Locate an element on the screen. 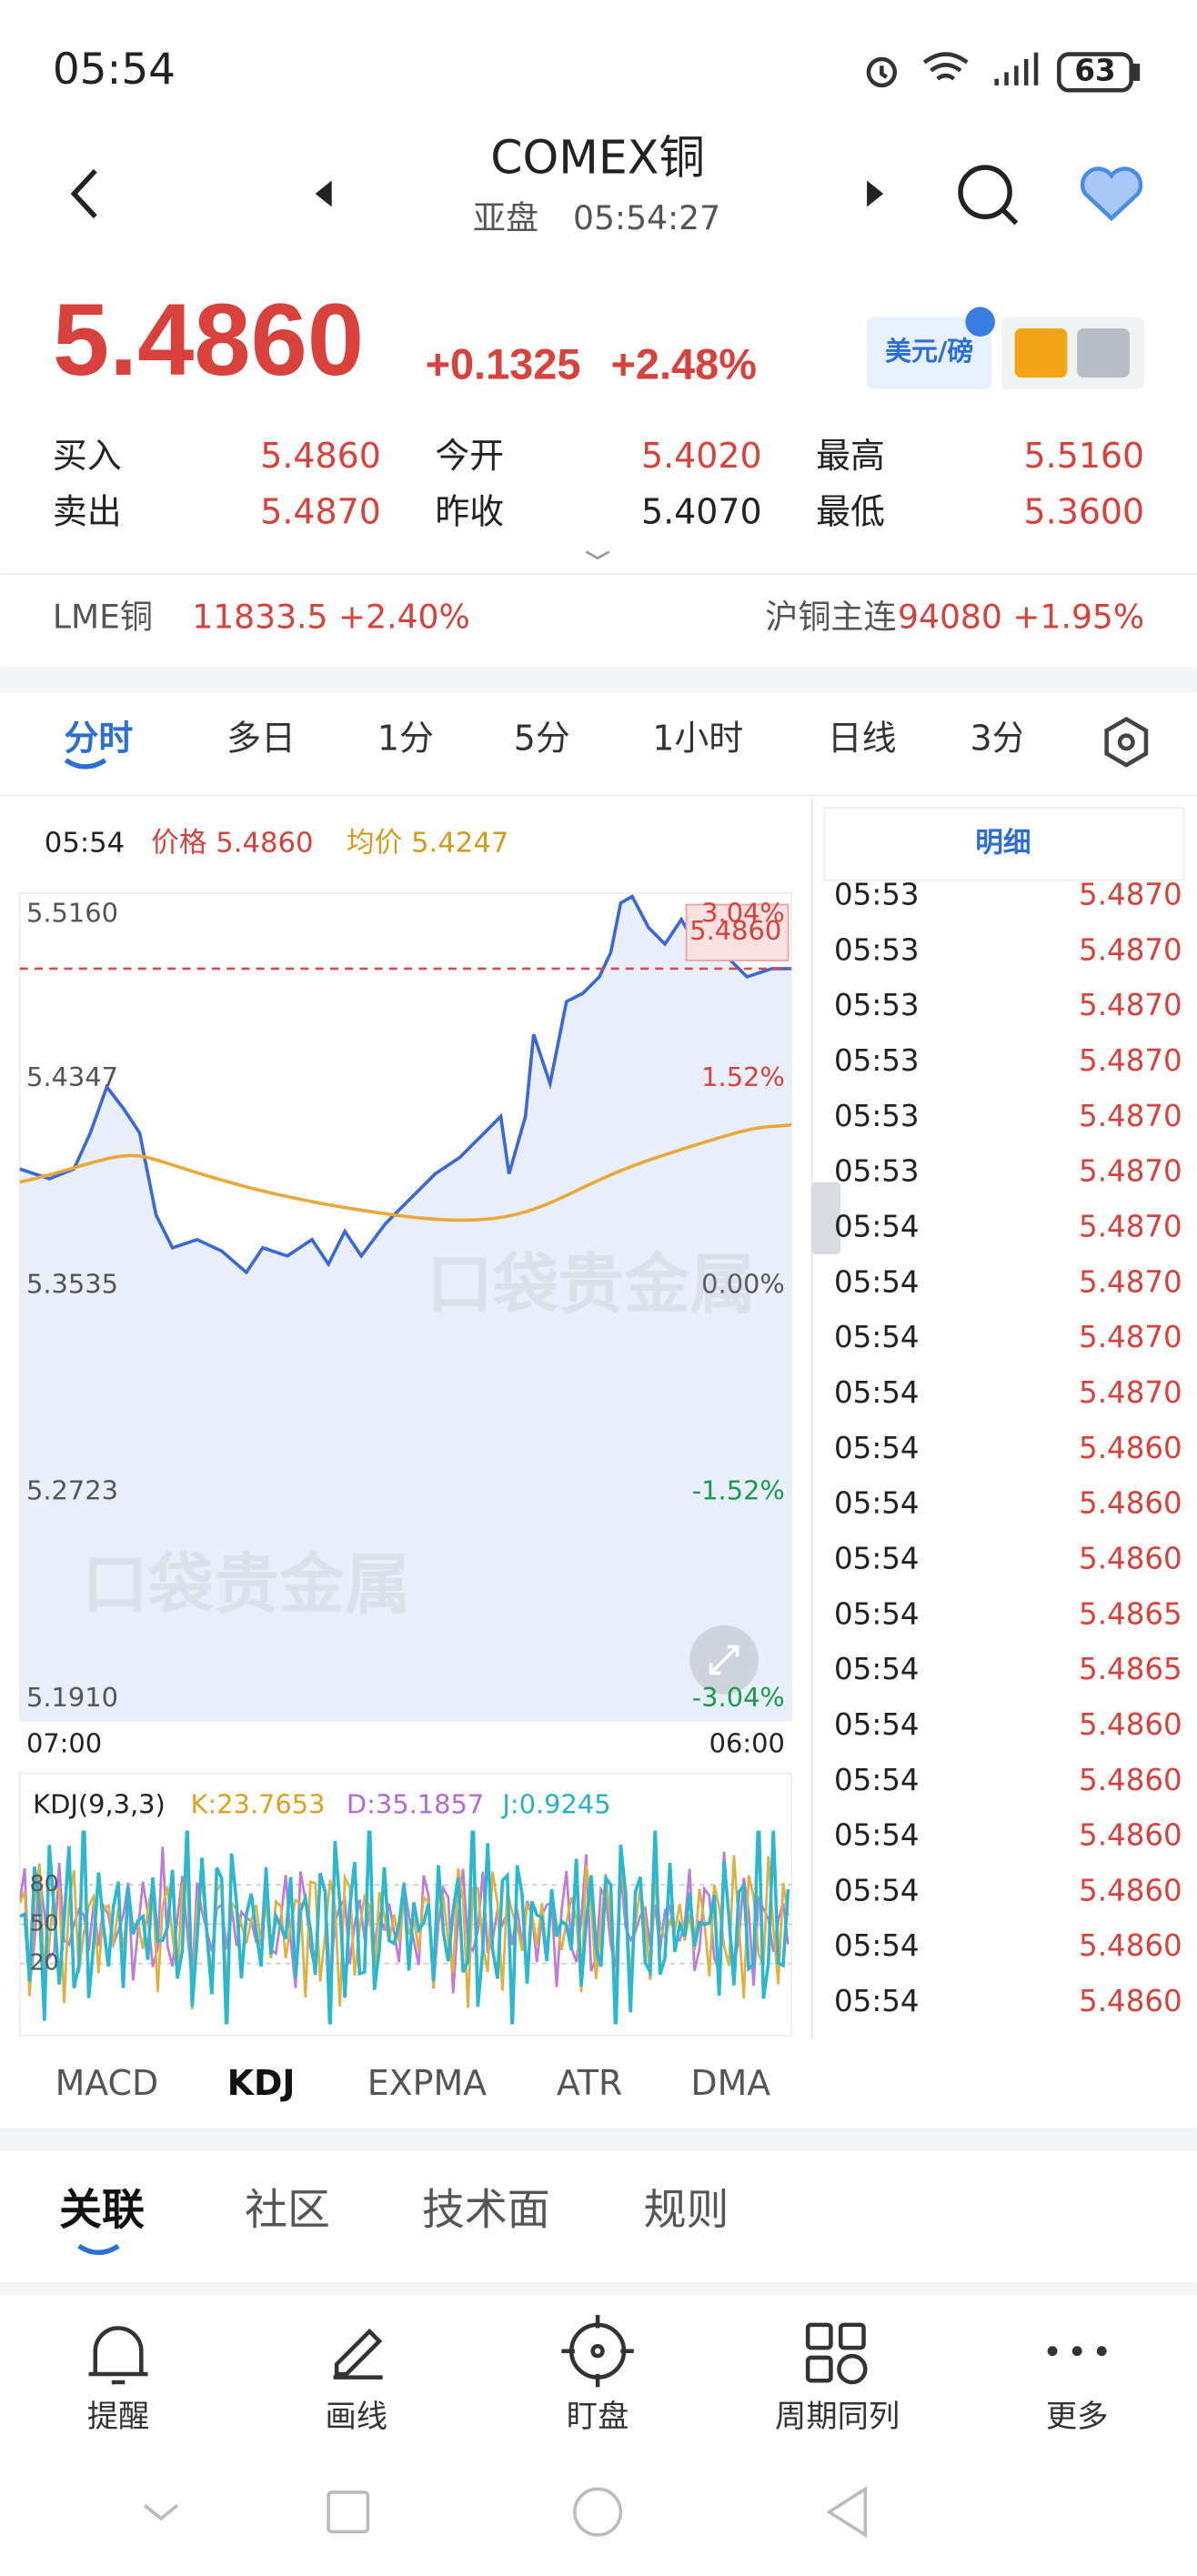  prev-button is located at coordinates (323, 193).